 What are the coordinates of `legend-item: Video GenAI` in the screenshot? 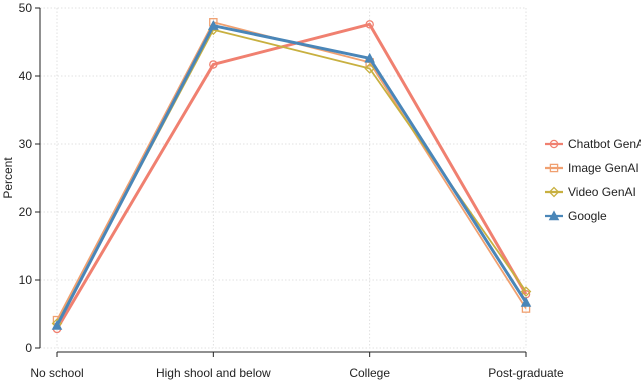 It's located at (590, 192).